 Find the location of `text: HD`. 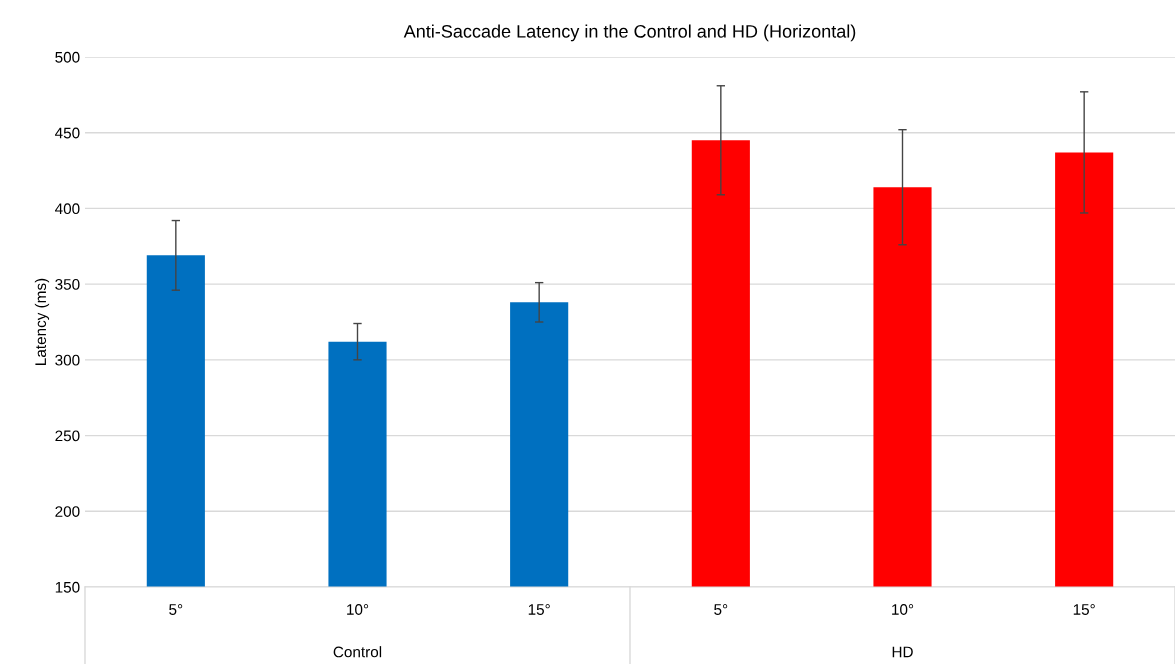

text: HD is located at coordinates (902, 652).